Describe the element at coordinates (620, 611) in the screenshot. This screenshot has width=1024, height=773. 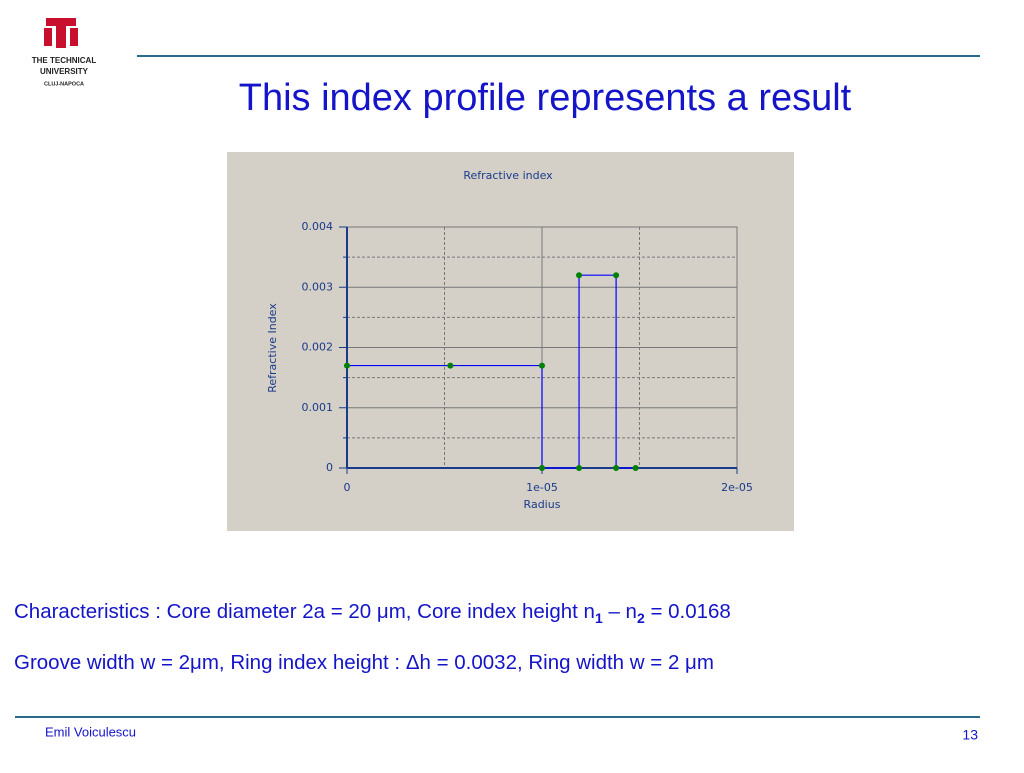
I see `text-run: – n` at that location.